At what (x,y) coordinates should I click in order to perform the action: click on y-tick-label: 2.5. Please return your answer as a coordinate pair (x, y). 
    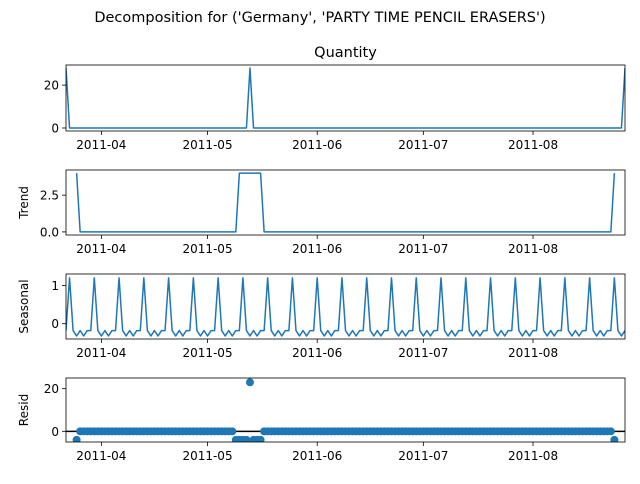
    Looking at the image, I should click on (49, 196).